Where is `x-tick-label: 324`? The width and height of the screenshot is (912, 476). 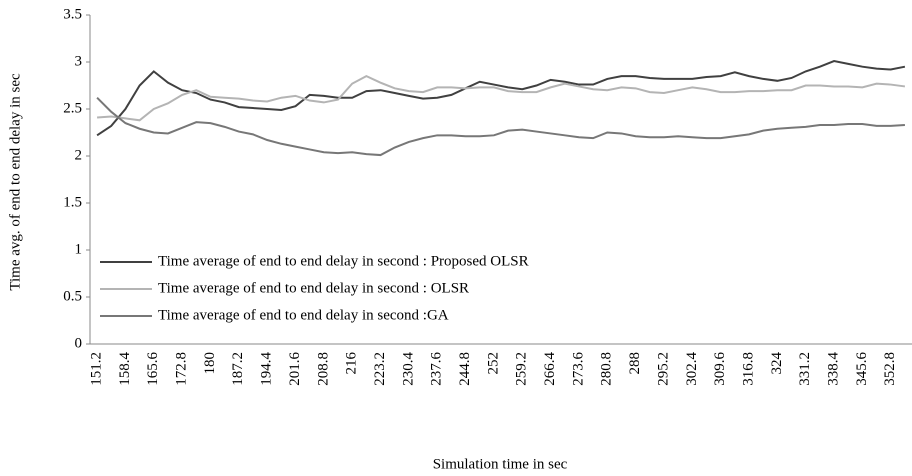
x-tick-label: 324 is located at coordinates (777, 363).